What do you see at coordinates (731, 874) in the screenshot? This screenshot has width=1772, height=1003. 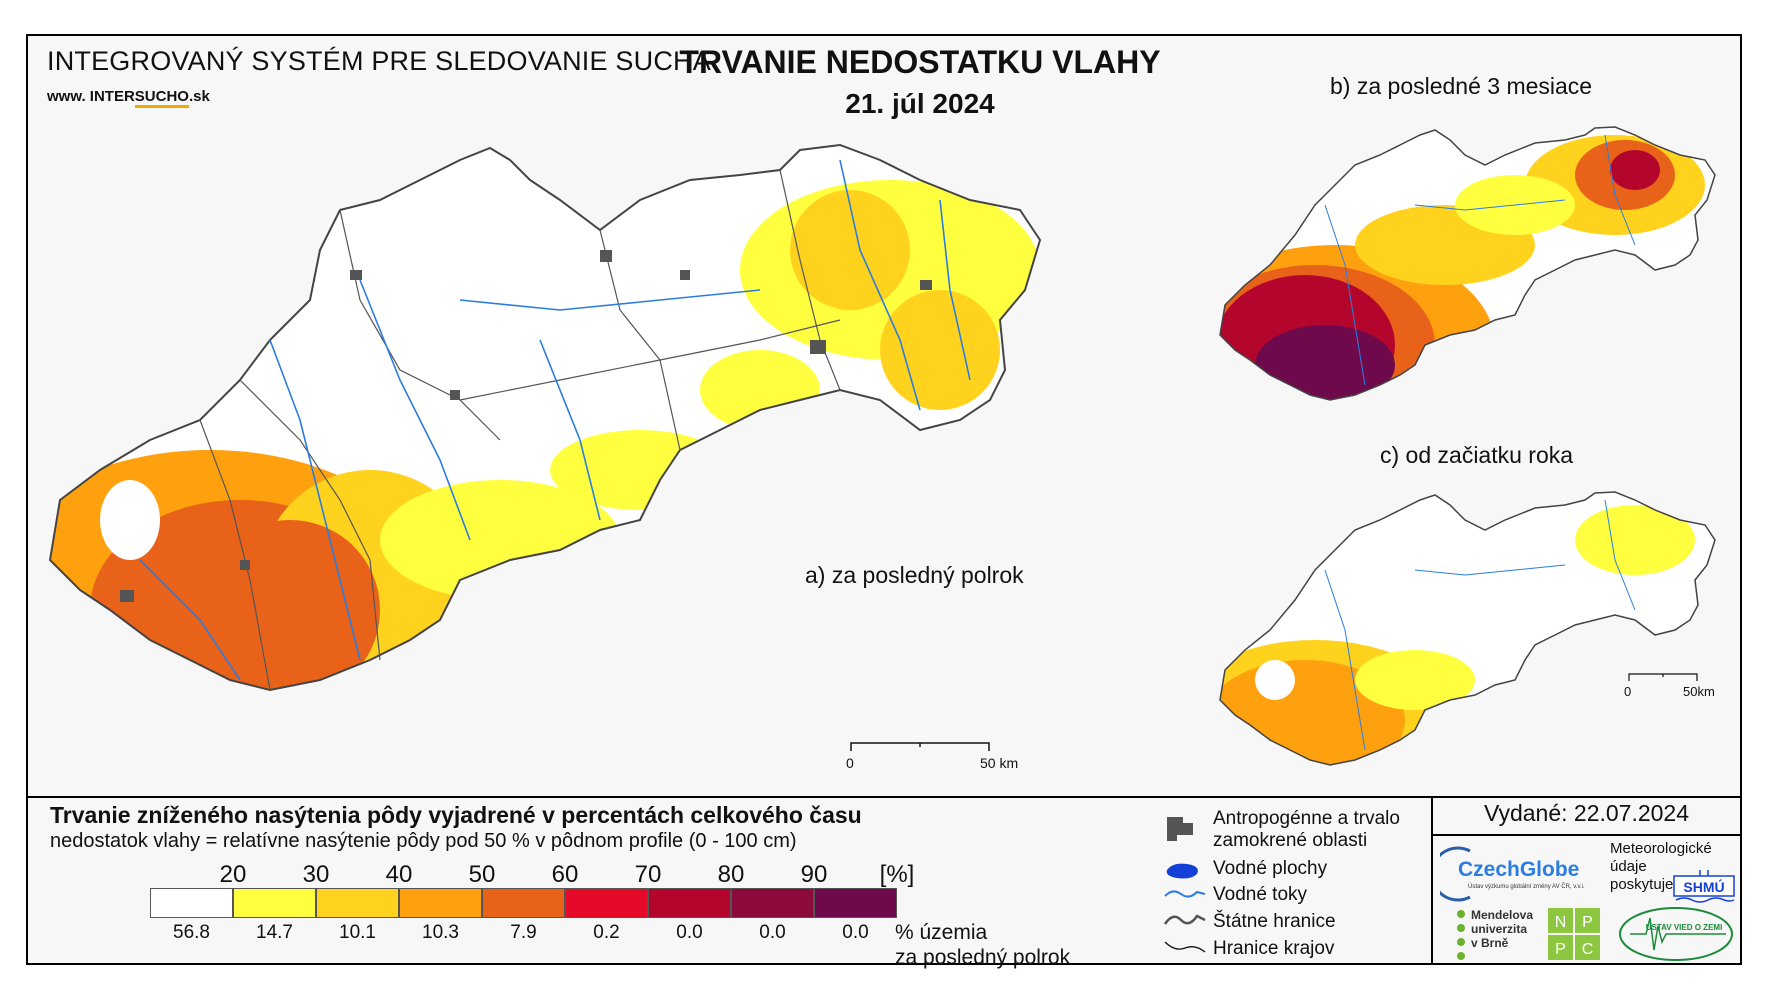 I see `class-break-label: 80` at bounding box center [731, 874].